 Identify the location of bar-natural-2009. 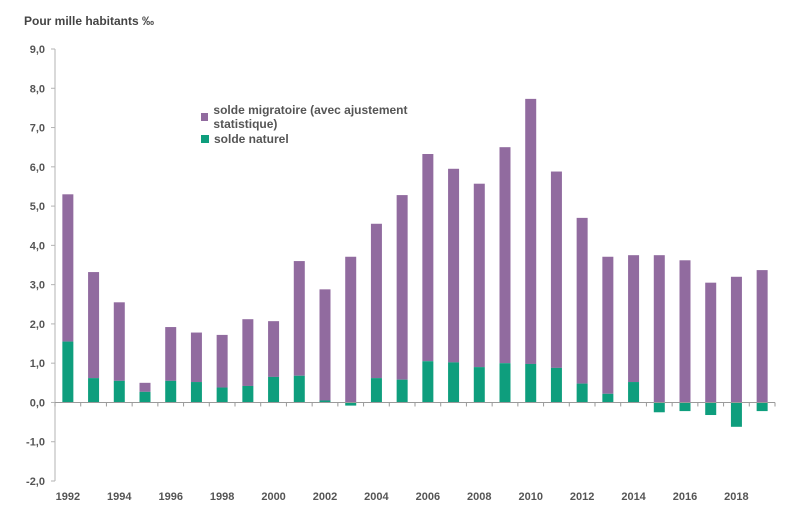
(505, 383).